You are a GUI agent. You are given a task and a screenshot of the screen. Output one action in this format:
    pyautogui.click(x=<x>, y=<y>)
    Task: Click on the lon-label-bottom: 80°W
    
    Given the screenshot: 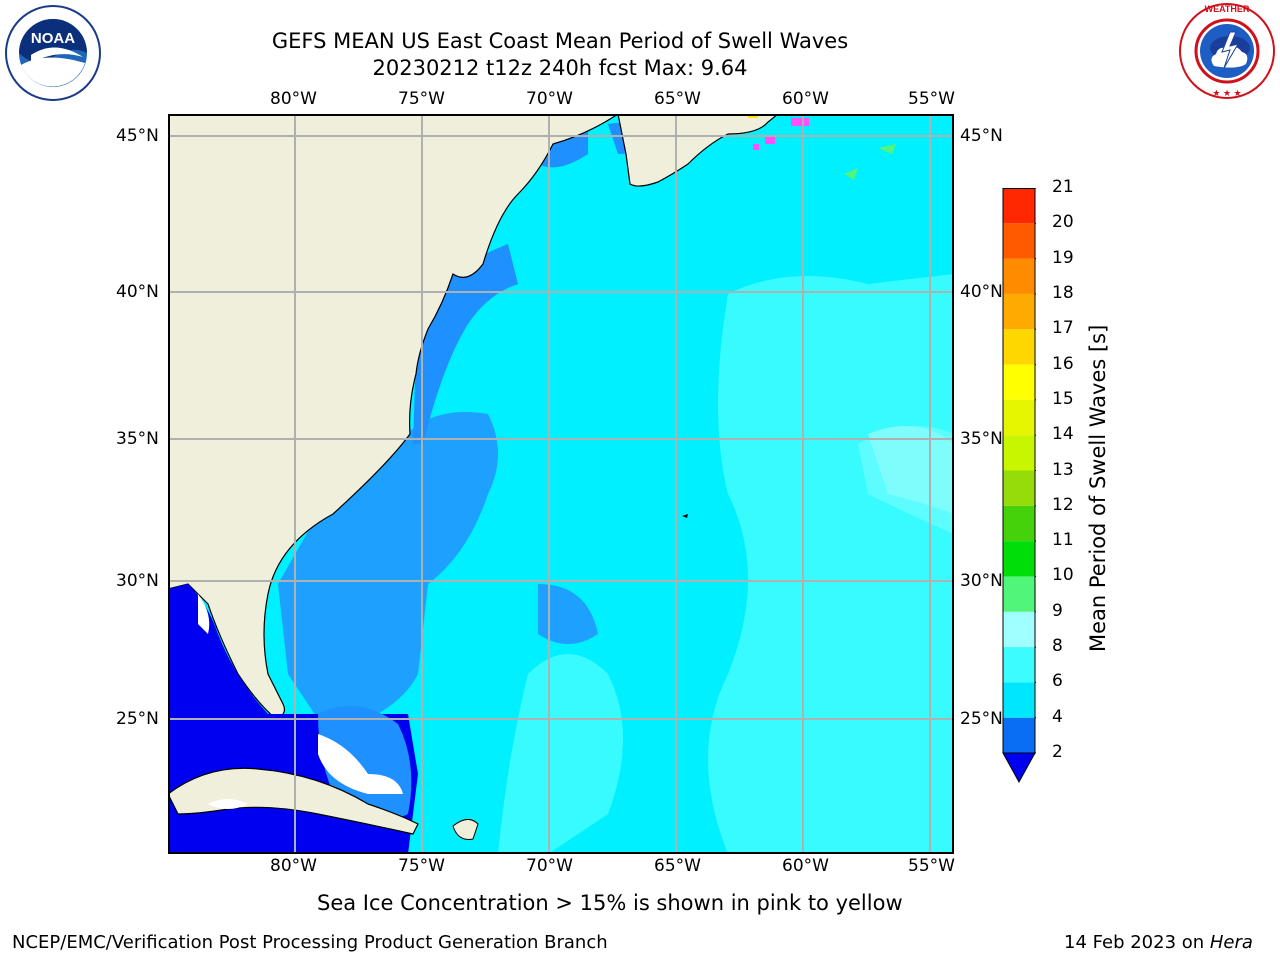 What is the action you would take?
    pyautogui.click(x=293, y=866)
    